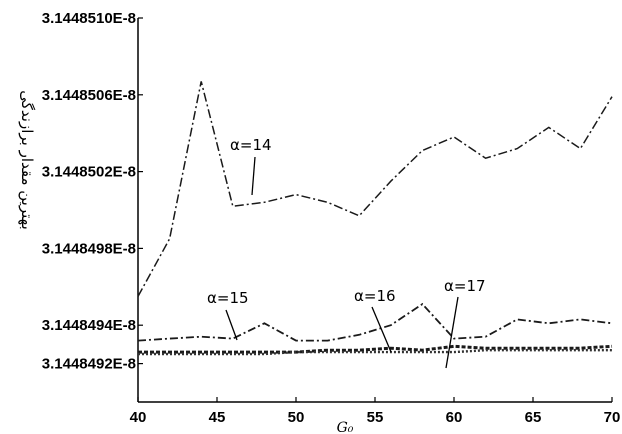 The width and height of the screenshot is (622, 434). I want to click on x-tick-label: 70, so click(612, 417).